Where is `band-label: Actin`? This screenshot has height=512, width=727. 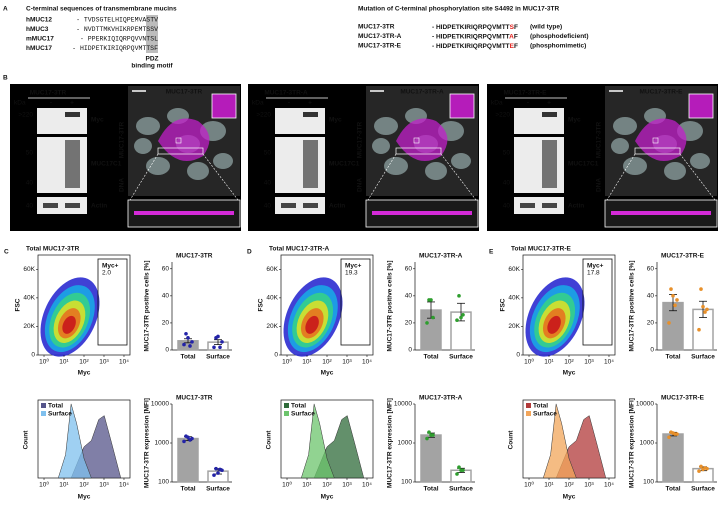 band-label: Actin is located at coordinates (576, 206).